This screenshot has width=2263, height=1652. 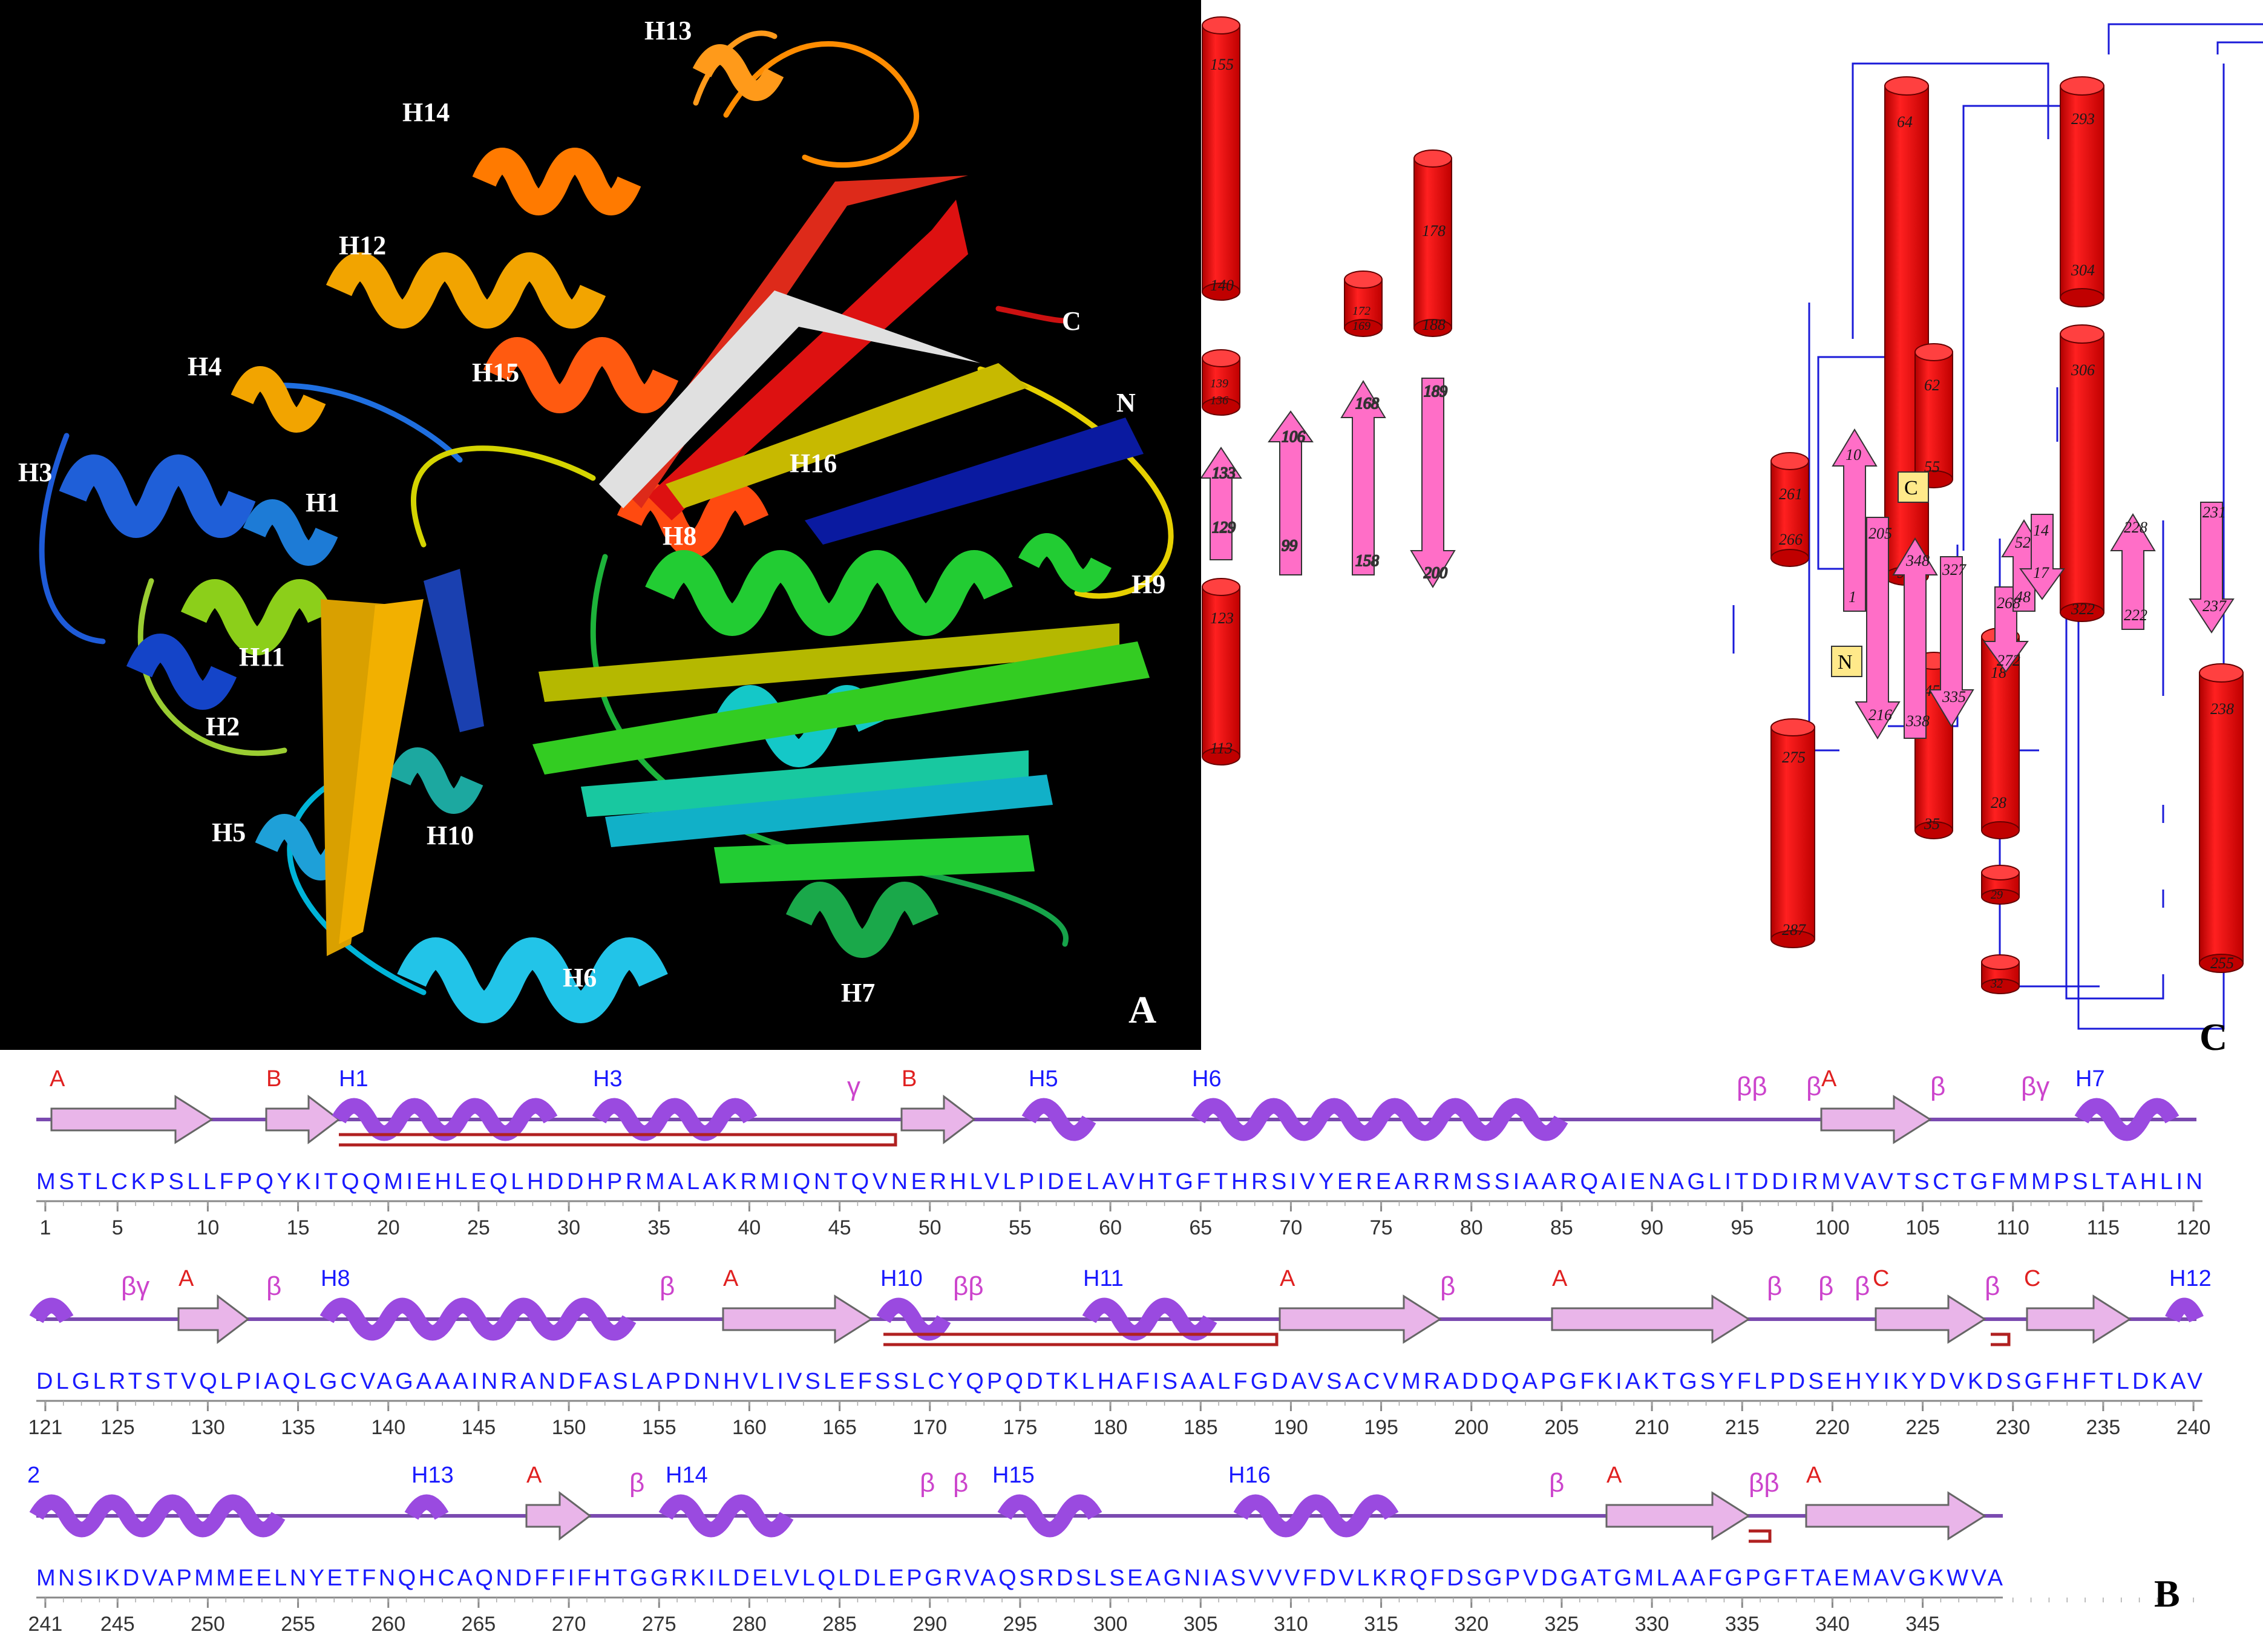 I want to click on row2-annot-6: H10, so click(x=902, y=1278).